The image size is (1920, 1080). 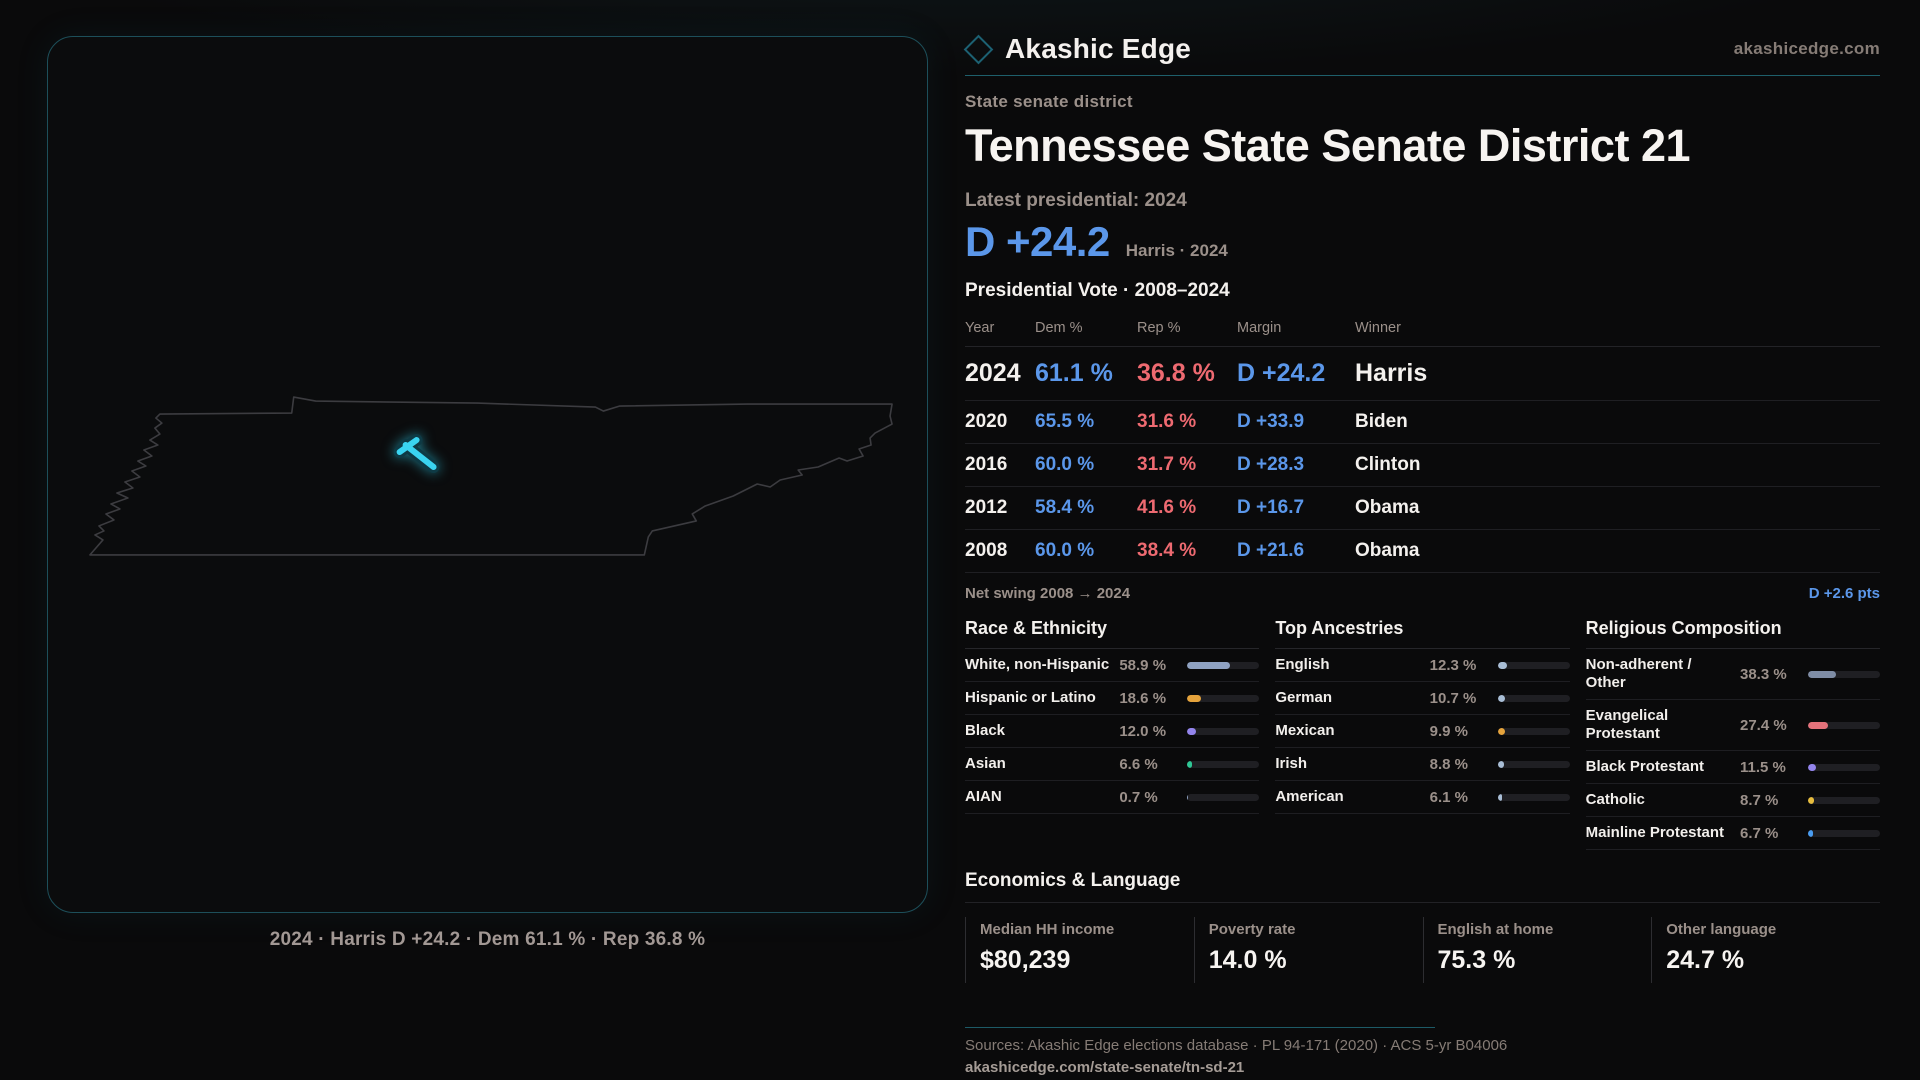 What do you see at coordinates (1025, 960) in the screenshot?
I see `stat-value: $80,239` at bounding box center [1025, 960].